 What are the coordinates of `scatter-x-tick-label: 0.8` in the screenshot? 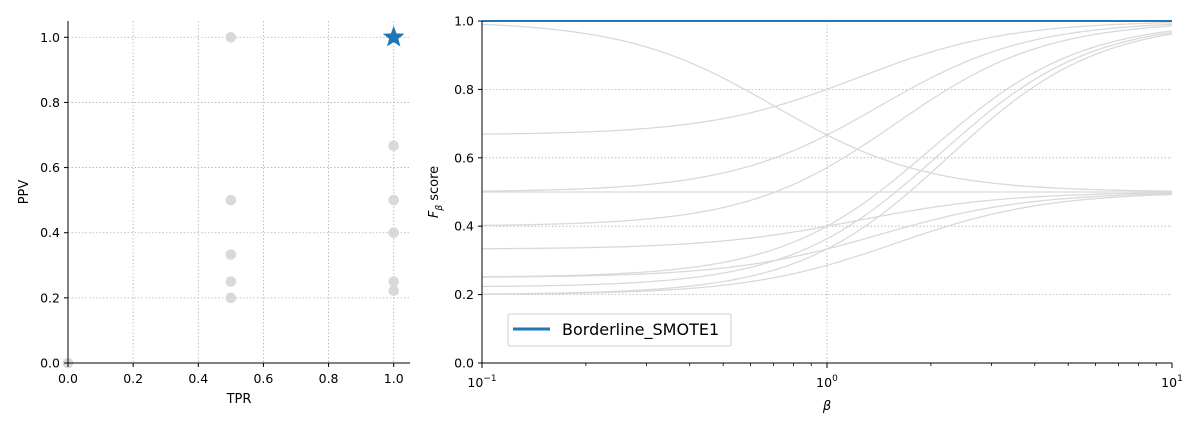 It's located at (329, 378).